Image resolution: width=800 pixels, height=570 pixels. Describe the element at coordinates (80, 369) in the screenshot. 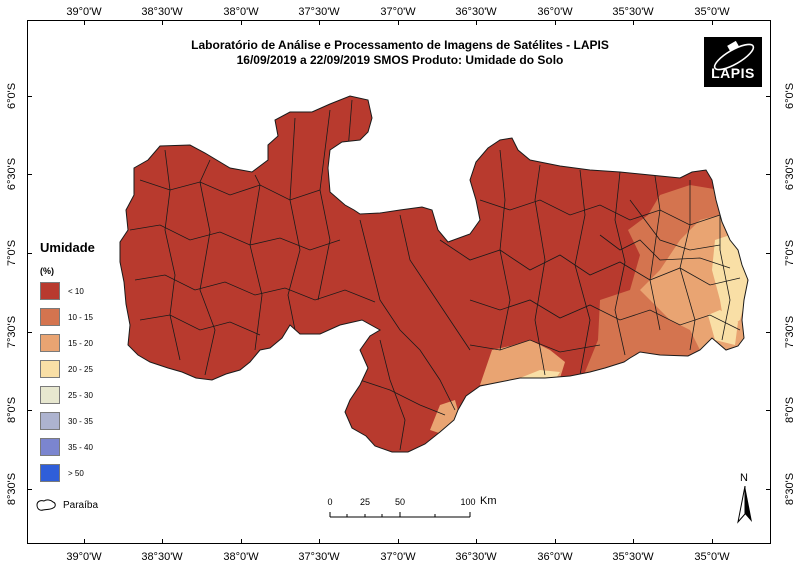

I see `legend-label: 20 - 25` at that location.